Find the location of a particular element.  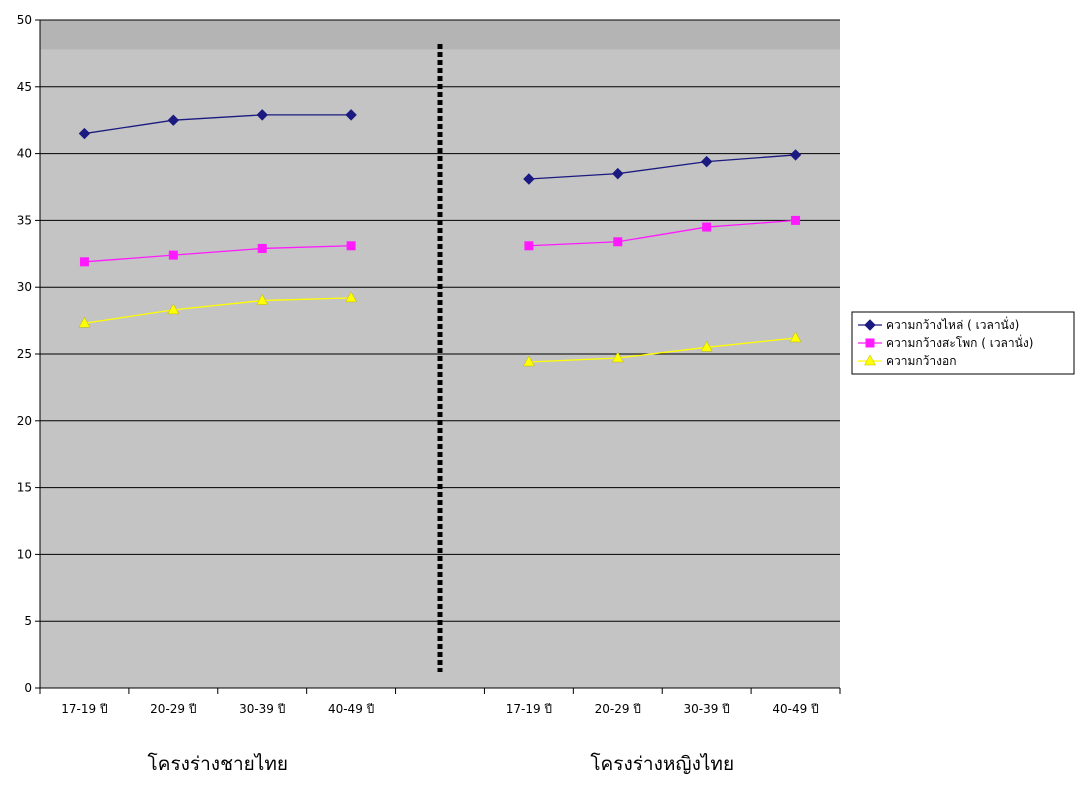

y-tick-label: 10 is located at coordinates (24, 554).